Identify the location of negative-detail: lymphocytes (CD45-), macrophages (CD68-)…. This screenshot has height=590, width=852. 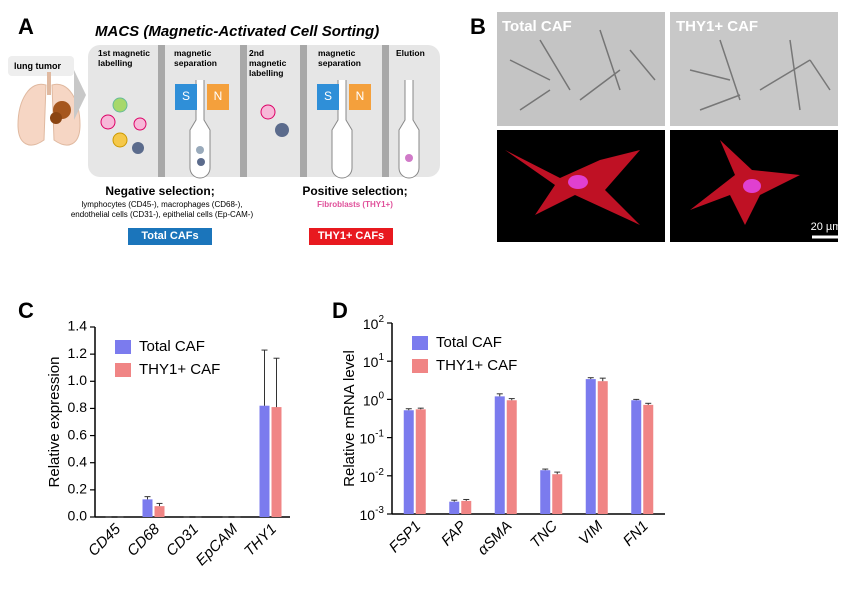
(162, 209).